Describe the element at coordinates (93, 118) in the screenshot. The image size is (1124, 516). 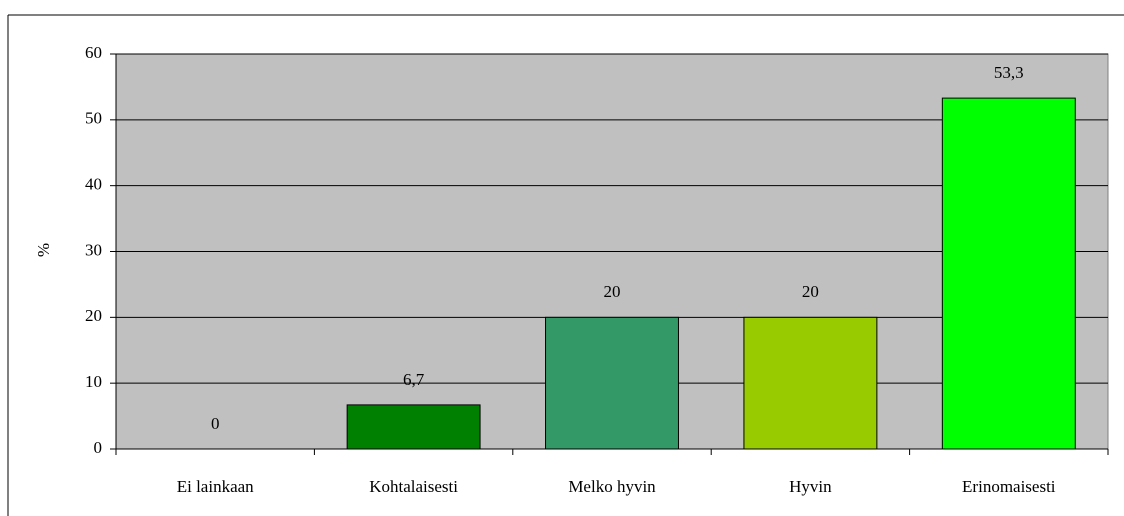
I see `y-tick-label: 50` at that location.